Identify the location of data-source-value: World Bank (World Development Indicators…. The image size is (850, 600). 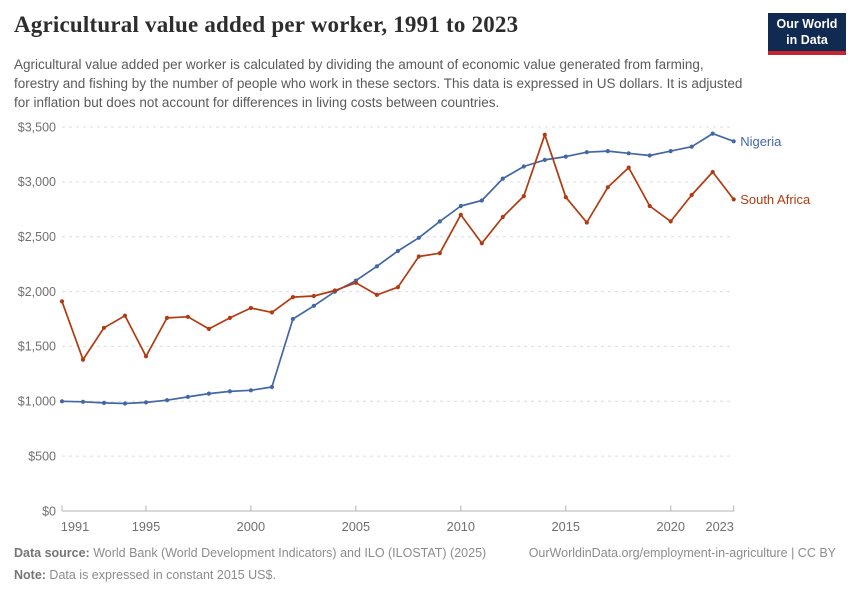
(288, 553).